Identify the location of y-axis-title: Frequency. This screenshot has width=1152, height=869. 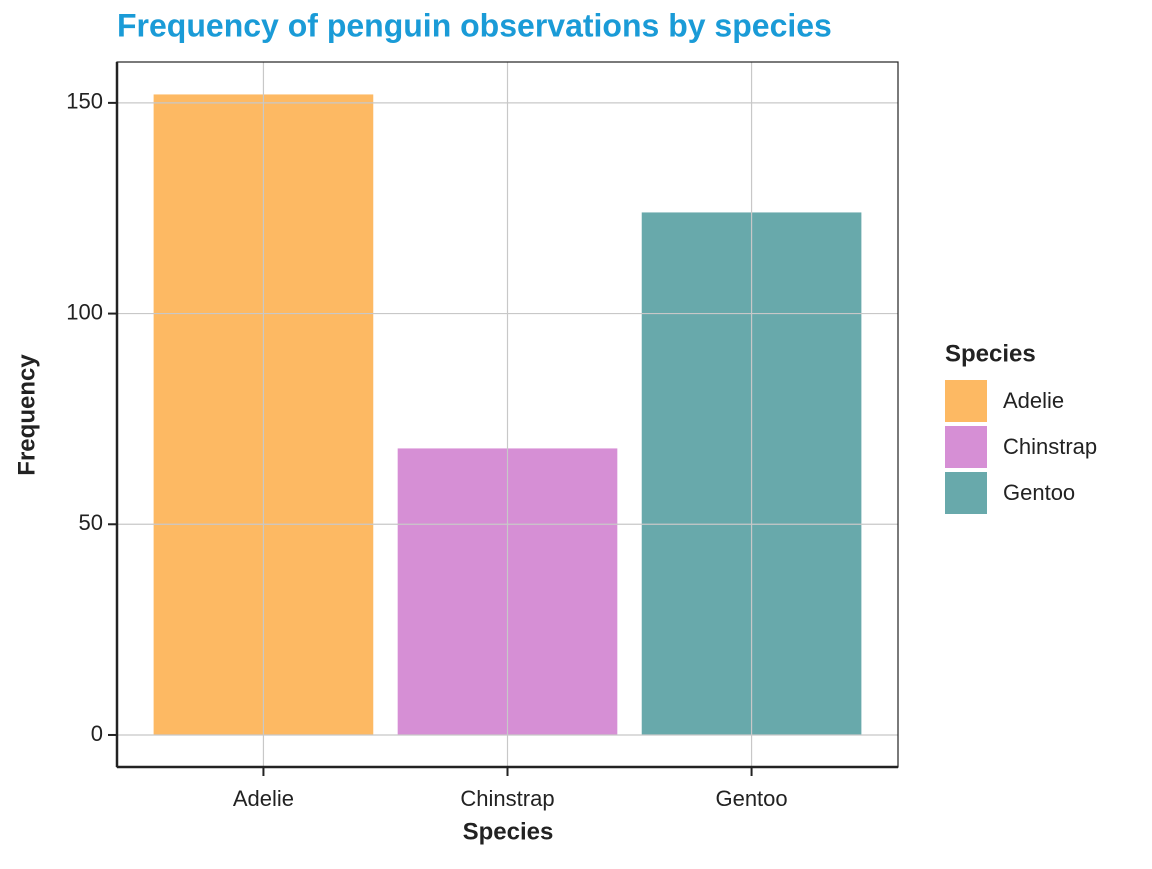
(26, 415).